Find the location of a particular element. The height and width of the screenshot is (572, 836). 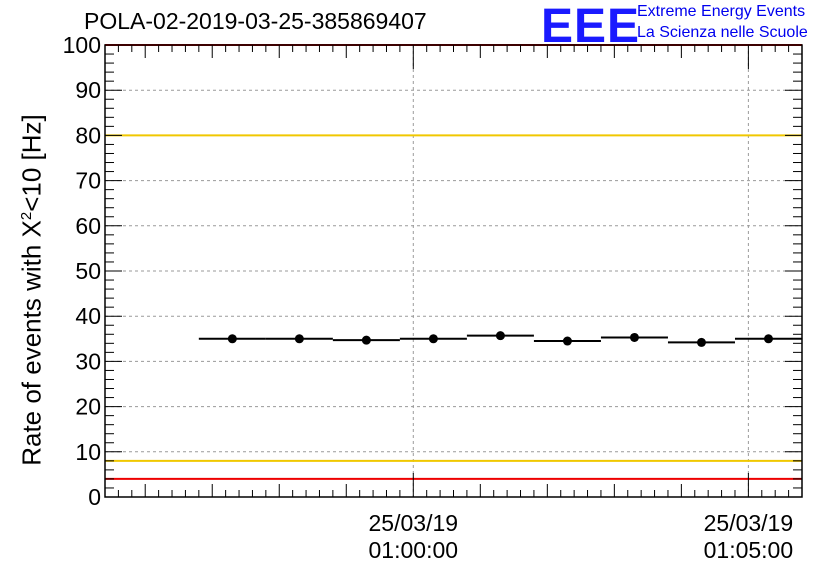

y-tick-label: 10 is located at coordinates (88, 452).